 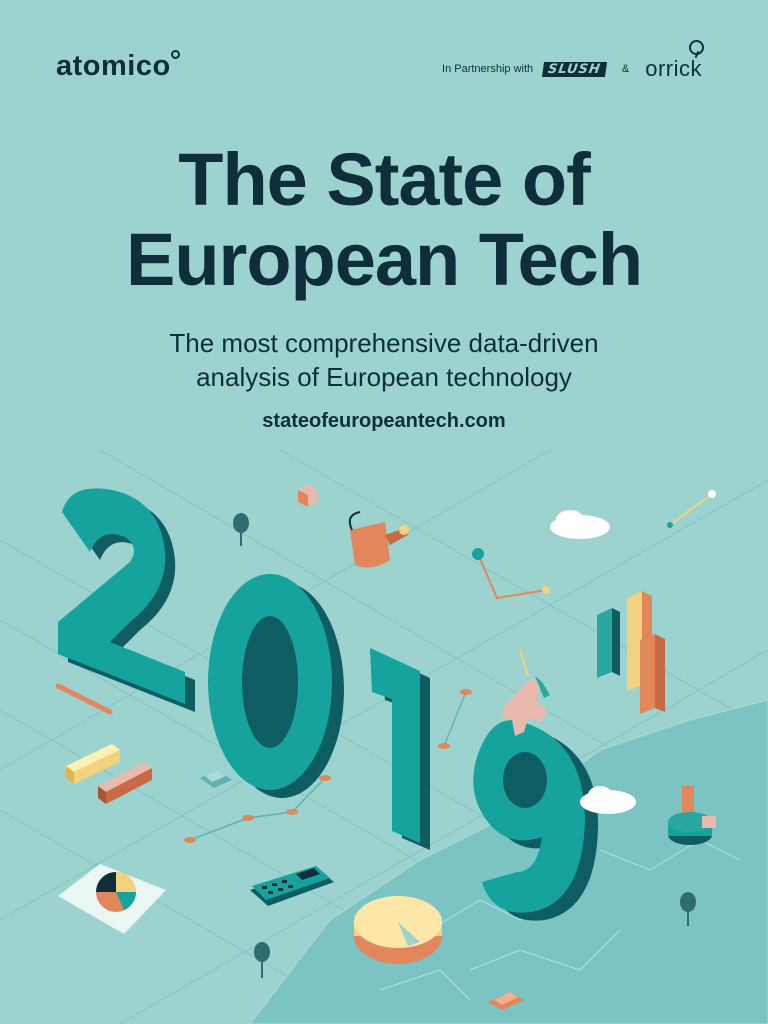 I want to click on graph-dots, so click(x=328, y=766).